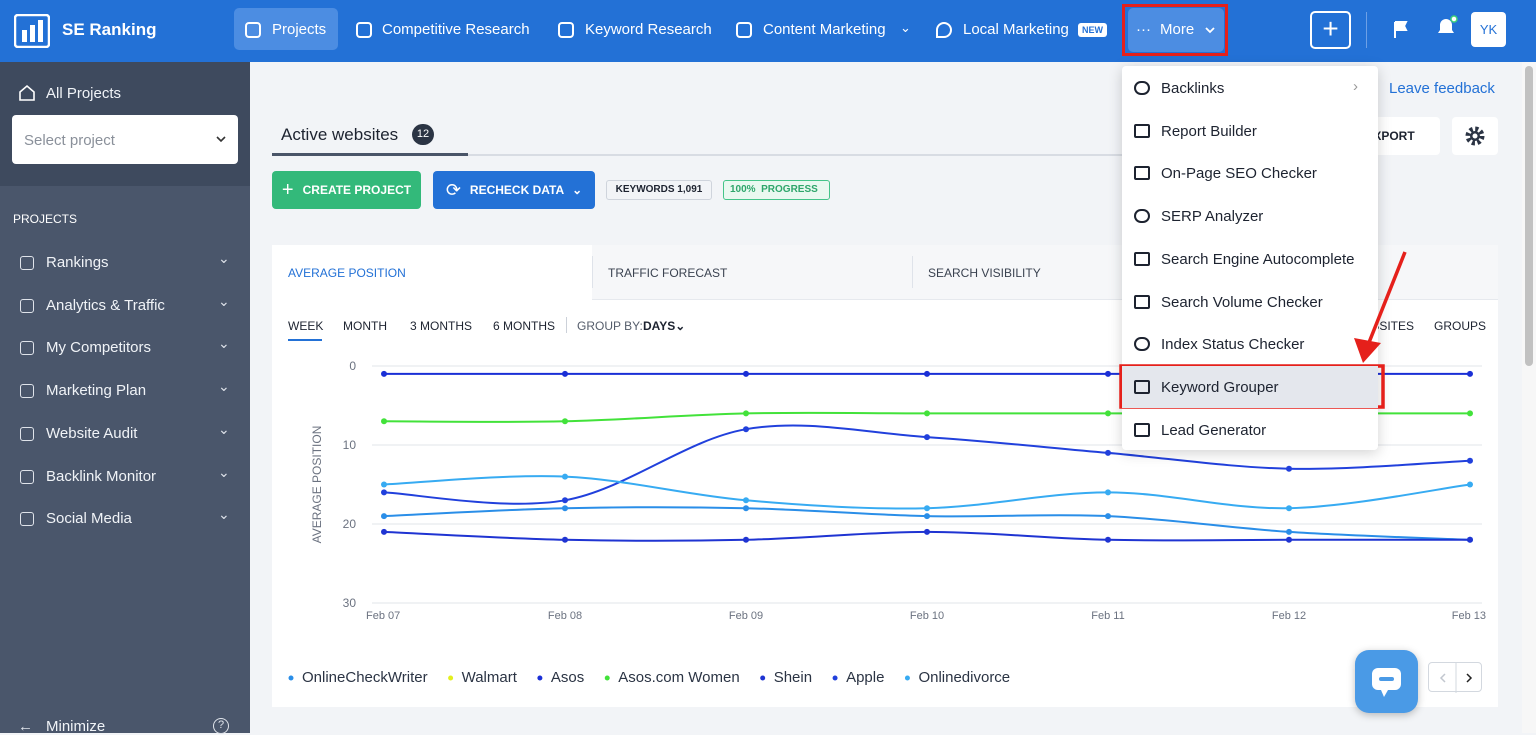 Image resolution: width=1536 pixels, height=735 pixels. Describe the element at coordinates (1192, 88) in the screenshot. I see `menu-label: Backlinks` at that location.